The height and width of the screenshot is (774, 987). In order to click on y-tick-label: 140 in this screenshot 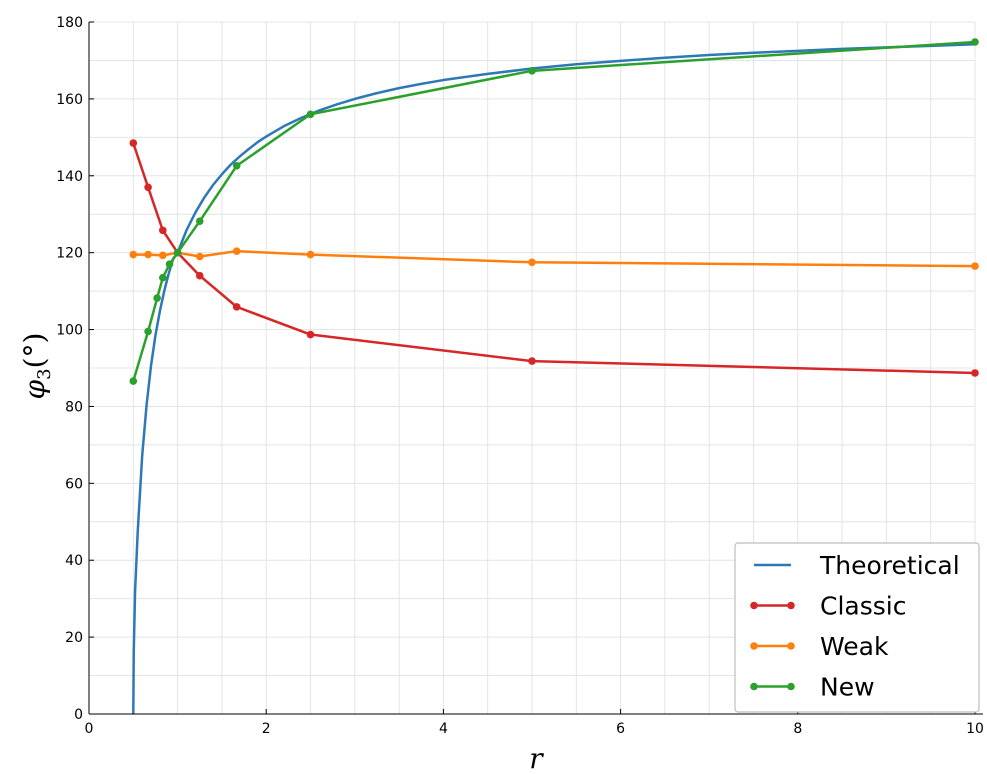, I will do `click(69, 177)`.